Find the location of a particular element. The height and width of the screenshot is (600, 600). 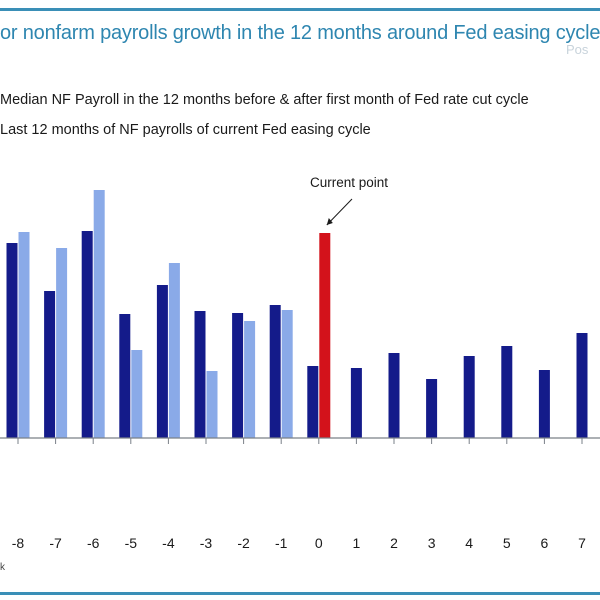

x-tick-label--2: -2 is located at coordinates (243, 543).